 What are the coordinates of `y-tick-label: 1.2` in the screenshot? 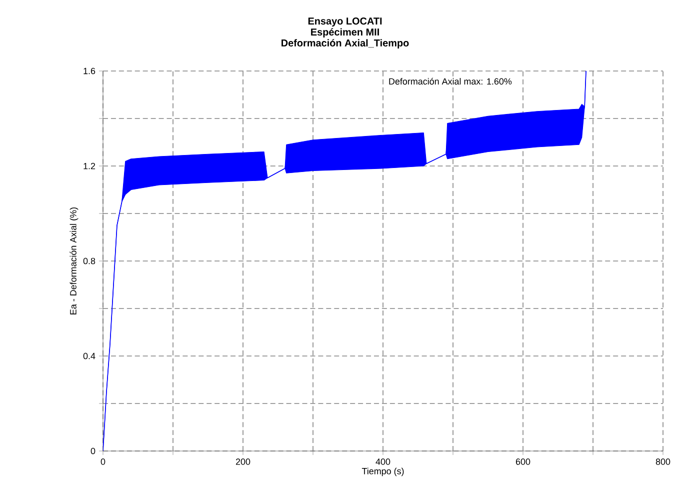 It's located at (90, 166).